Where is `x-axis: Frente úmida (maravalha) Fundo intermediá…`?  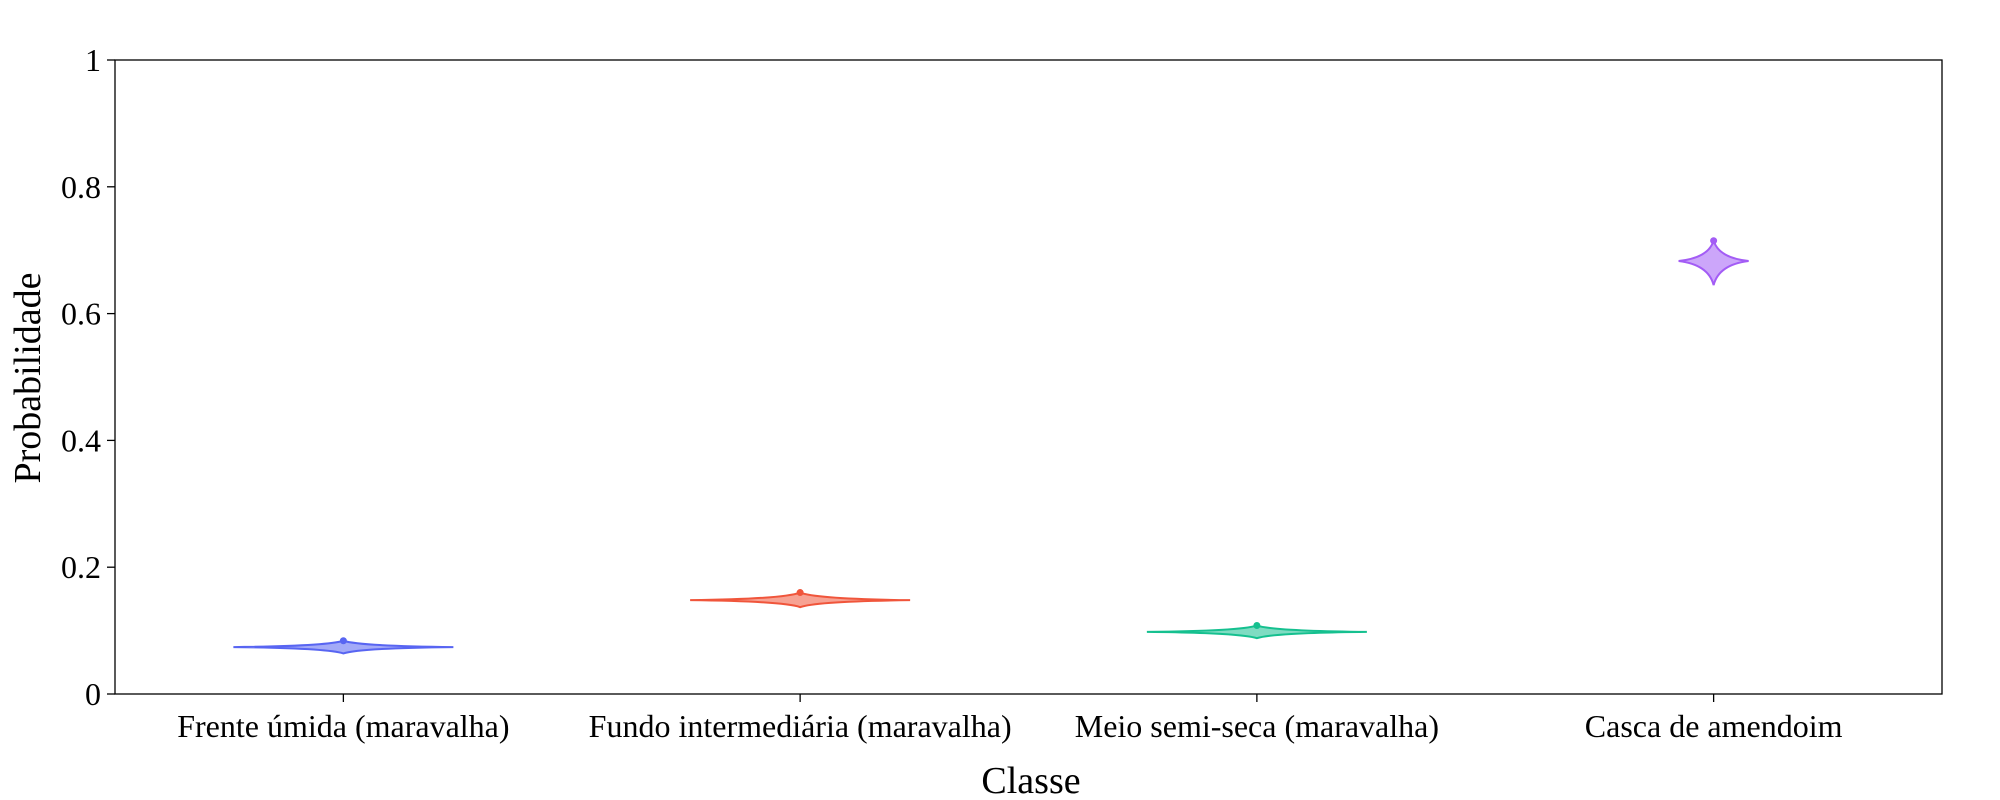
x-axis: Frente úmida (maravalha) Fundo intermediá… is located at coordinates (1010, 719).